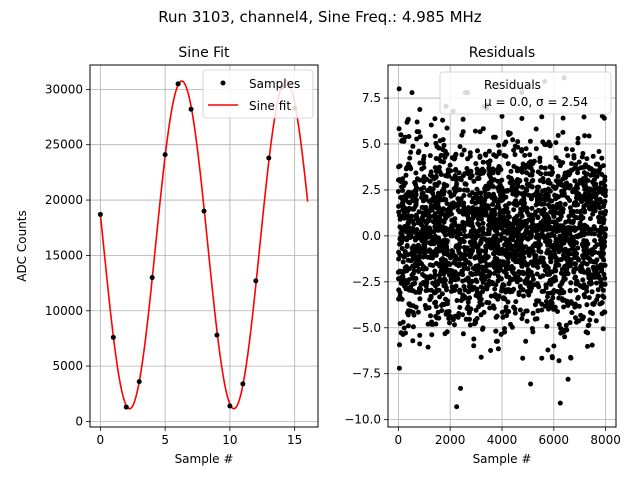 This screenshot has height=484, width=640. Describe the element at coordinates (64, 89) in the screenshot. I see `y-tick-label: 30000` at that location.